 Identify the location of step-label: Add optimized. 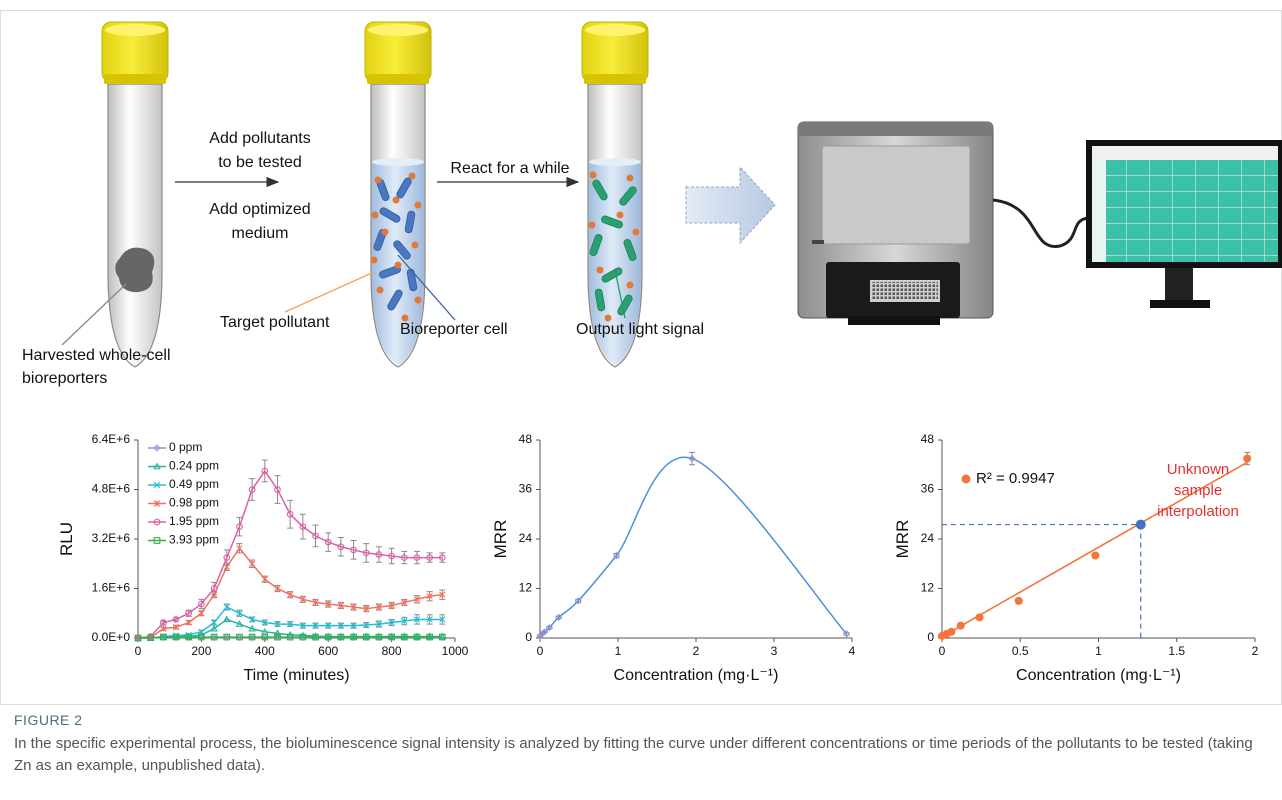
(259, 209).